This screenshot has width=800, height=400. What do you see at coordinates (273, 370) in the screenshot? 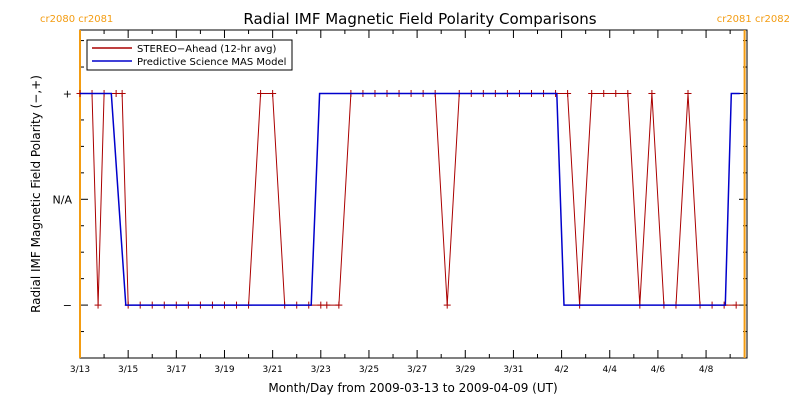
I see `x-tick-label: 3/21` at bounding box center [273, 370].